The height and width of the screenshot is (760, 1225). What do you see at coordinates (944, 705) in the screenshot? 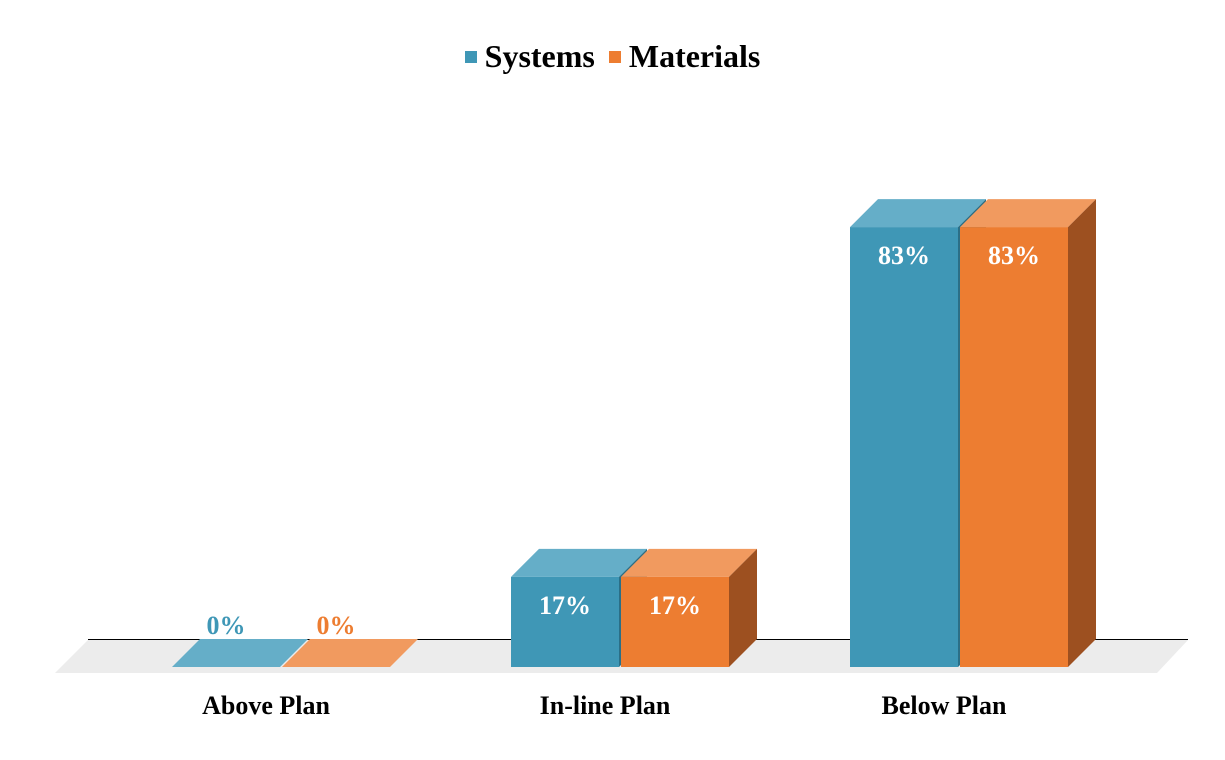
I see `category-label-below-plan: Below Plan` at bounding box center [944, 705].